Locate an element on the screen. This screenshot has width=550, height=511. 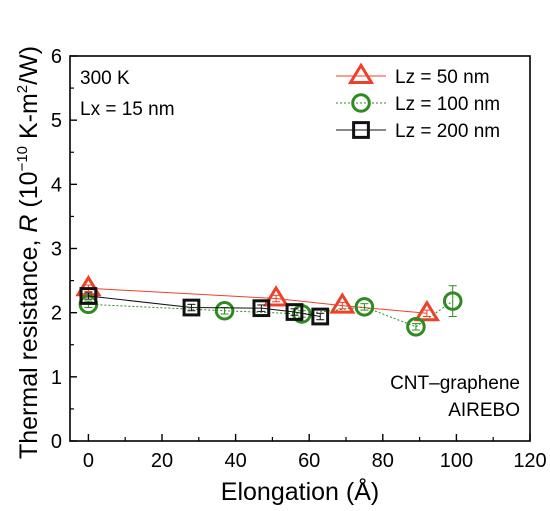
y-axis-label-open: (10 is located at coordinates (29, 192).